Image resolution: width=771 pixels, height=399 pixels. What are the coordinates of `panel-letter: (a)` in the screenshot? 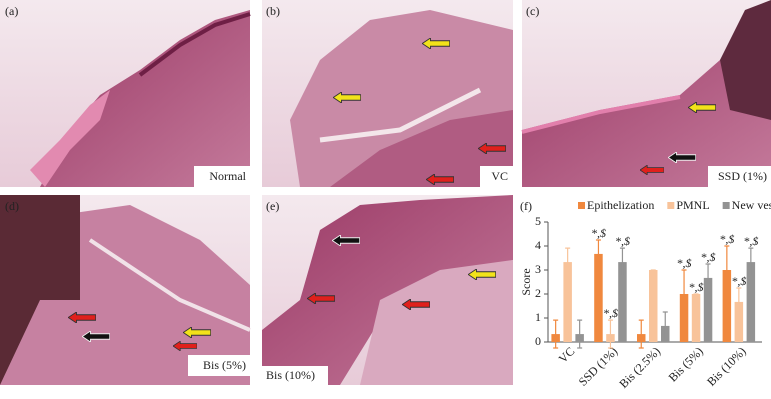 It's located at (11, 11).